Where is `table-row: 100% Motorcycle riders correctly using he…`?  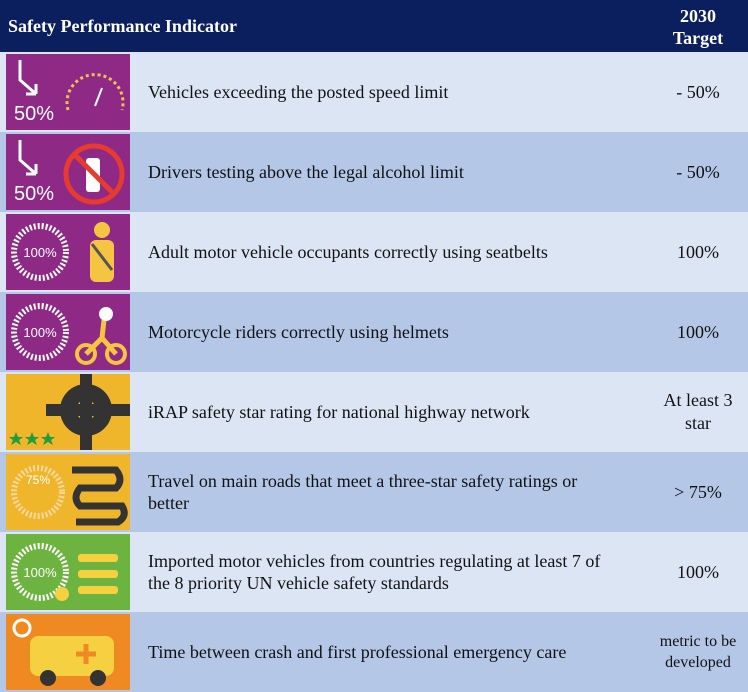 table-row: 100% Motorcycle riders correctly using he… is located at coordinates (374, 332).